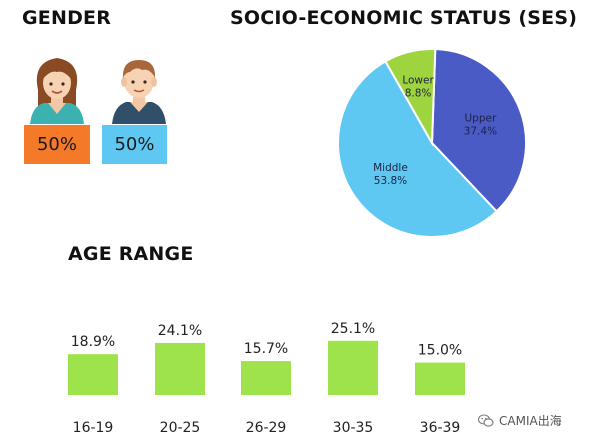 Image resolution: width=589 pixels, height=445 pixels. I want to click on bar-value-label-16-19: 18.9%, so click(93, 342).